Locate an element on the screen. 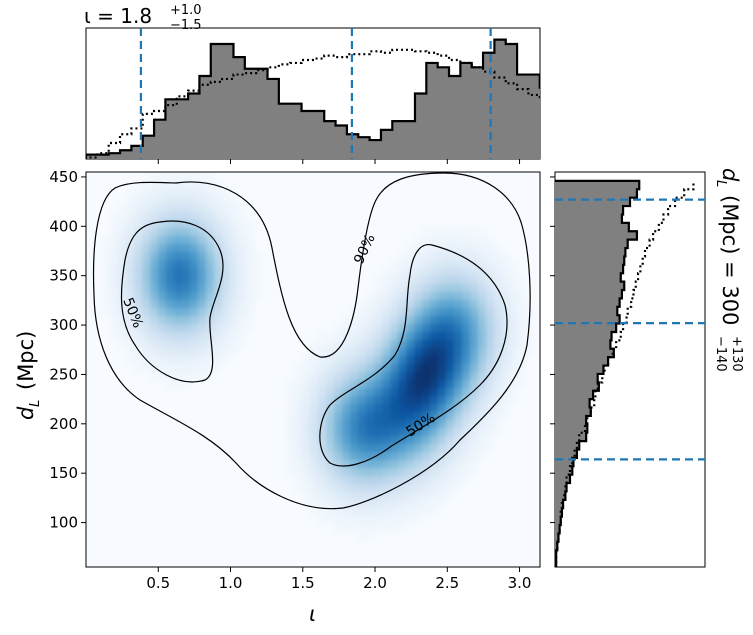 The height and width of the screenshot is (635, 753). y-axis-ticks: 100 150 200 250 300 350 400 450 is located at coordinates (67, 350).